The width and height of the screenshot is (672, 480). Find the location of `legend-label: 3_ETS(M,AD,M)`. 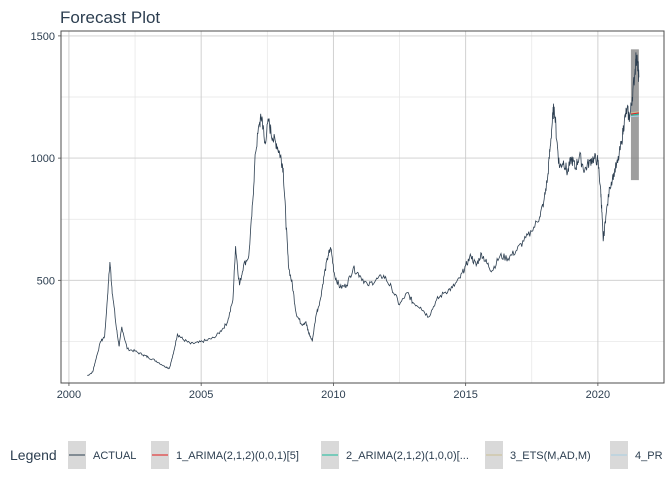

legend-label: 3_ETS(M,AD,M) is located at coordinates (550, 456).